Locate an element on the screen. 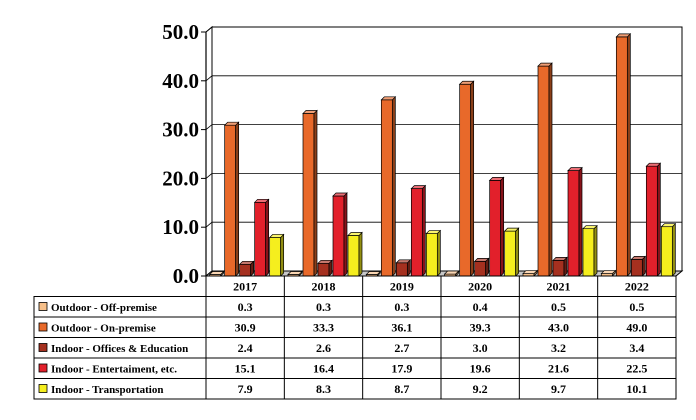 Image resolution: width=696 pixels, height=420 pixels. table-cell: 33.3 is located at coordinates (323, 328).